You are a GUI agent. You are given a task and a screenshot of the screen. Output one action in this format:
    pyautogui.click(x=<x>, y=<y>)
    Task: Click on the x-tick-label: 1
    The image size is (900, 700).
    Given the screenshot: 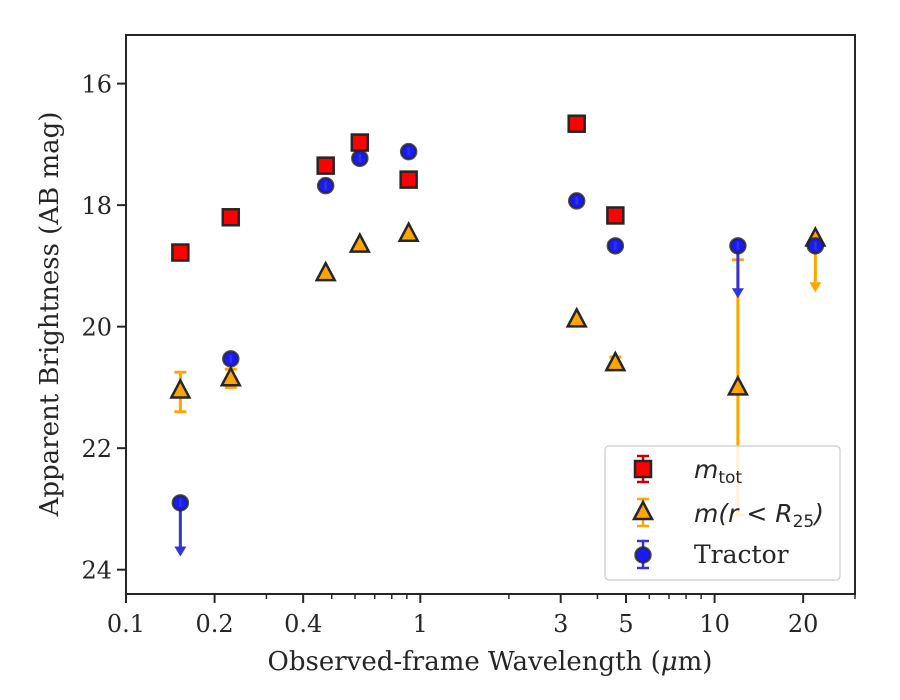 What is the action you would take?
    pyautogui.click(x=420, y=624)
    